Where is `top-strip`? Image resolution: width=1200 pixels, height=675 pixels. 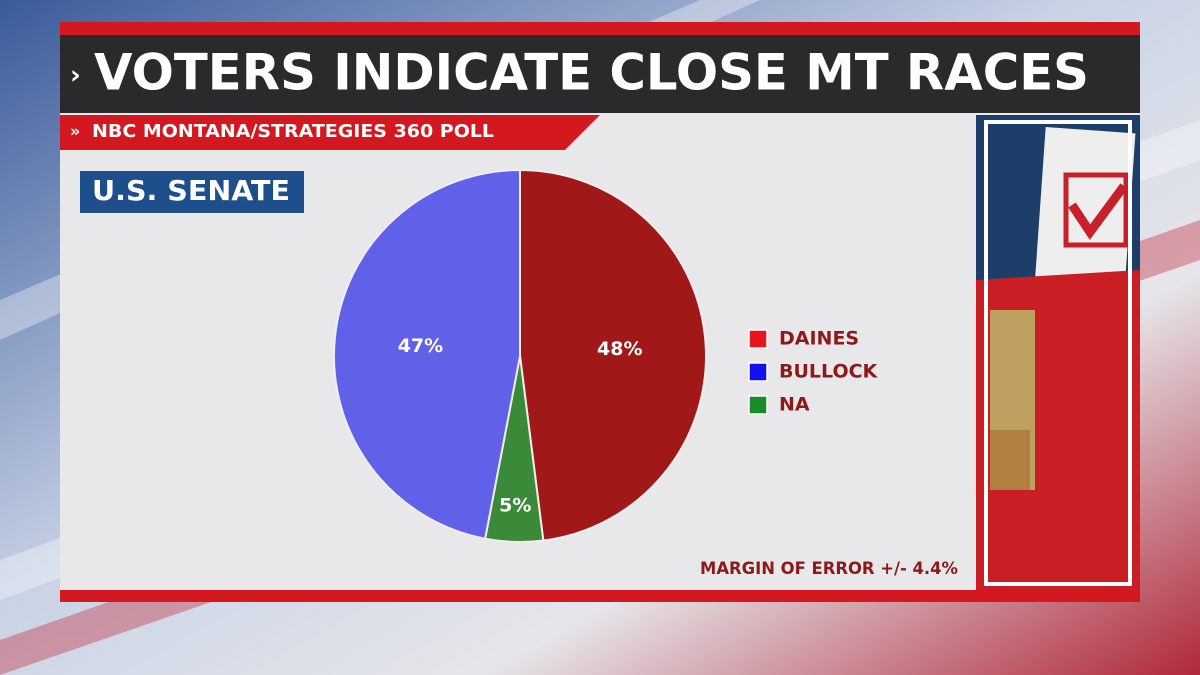
top-strip is located at coordinates (600, 28).